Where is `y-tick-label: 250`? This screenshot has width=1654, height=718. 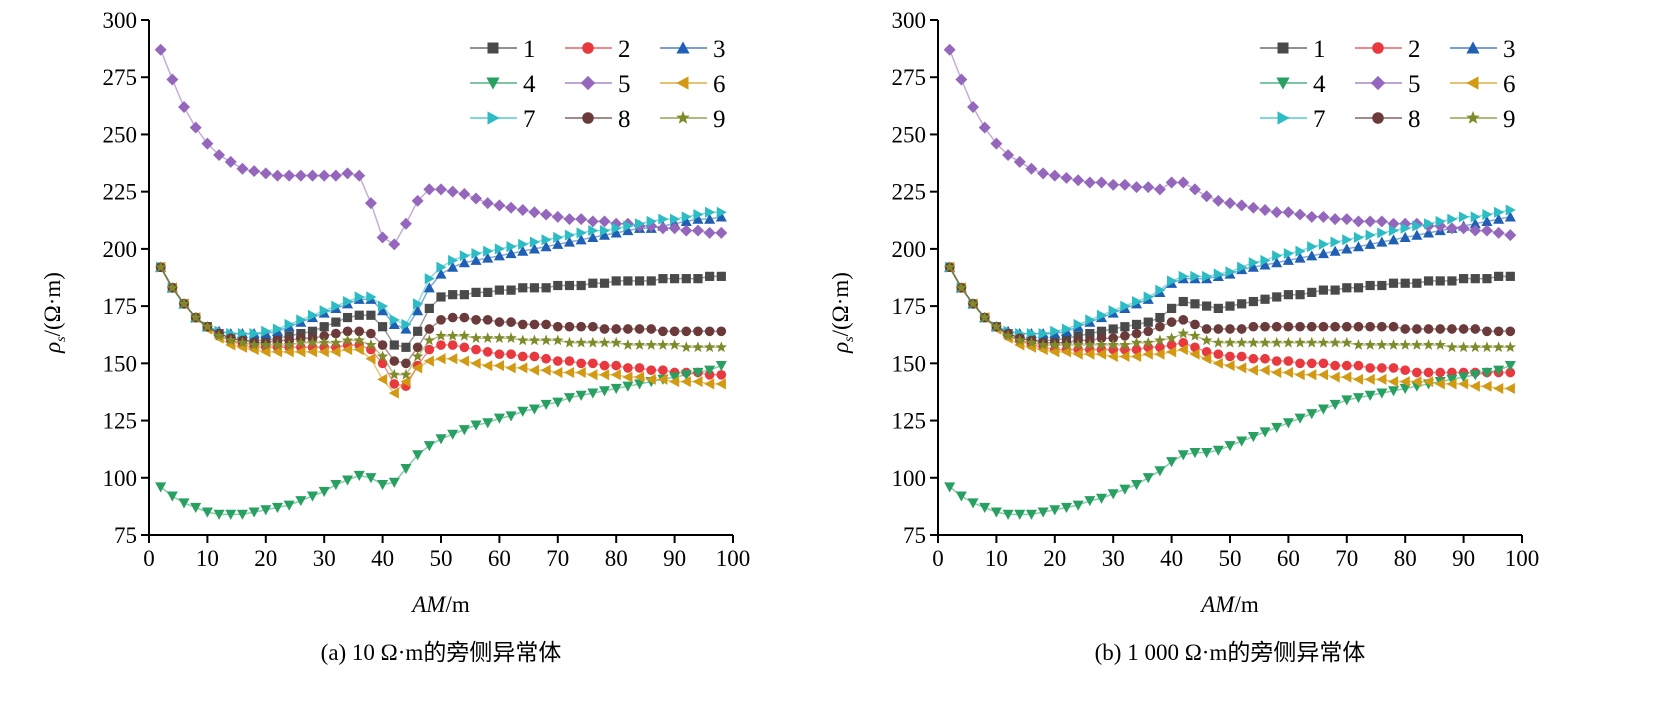 y-tick-label: 250 is located at coordinates (909, 134).